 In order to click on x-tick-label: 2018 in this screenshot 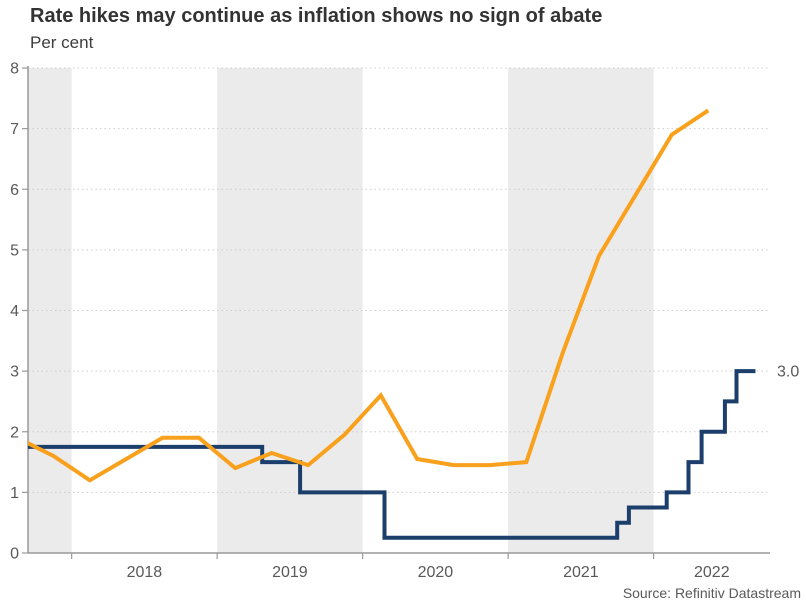, I will do `click(145, 572)`.